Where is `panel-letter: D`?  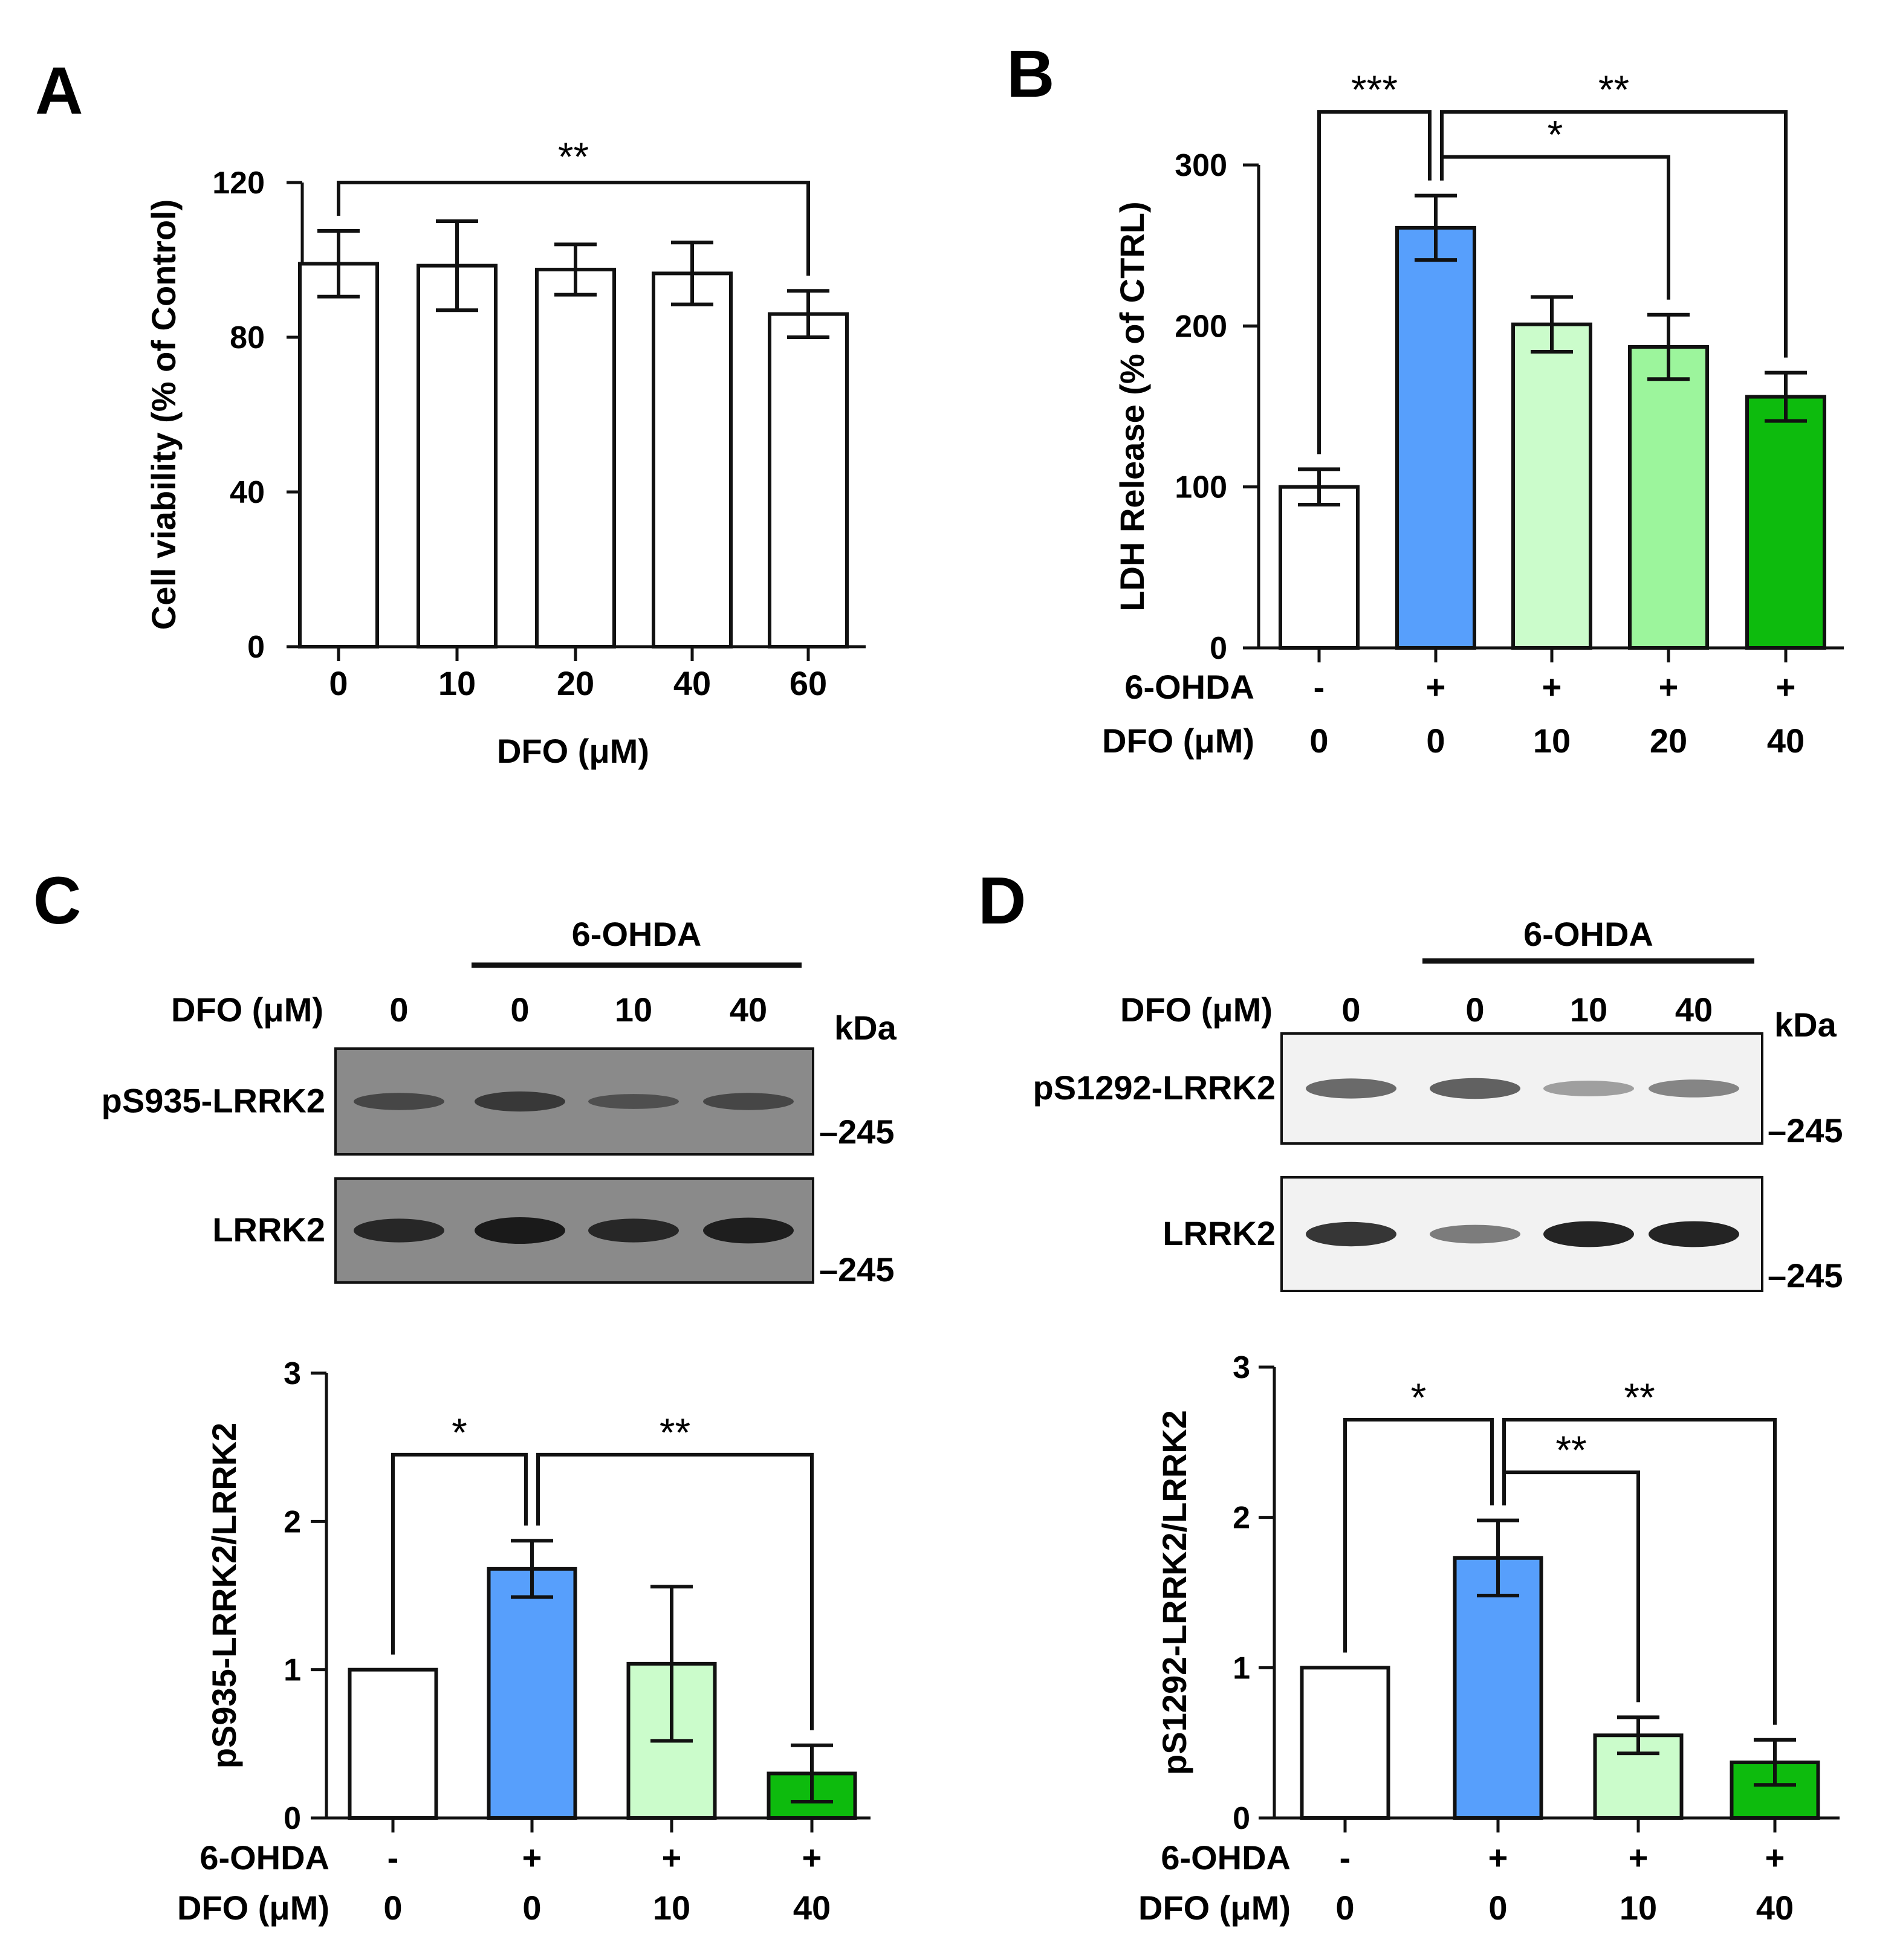
panel-letter: D is located at coordinates (1002, 901).